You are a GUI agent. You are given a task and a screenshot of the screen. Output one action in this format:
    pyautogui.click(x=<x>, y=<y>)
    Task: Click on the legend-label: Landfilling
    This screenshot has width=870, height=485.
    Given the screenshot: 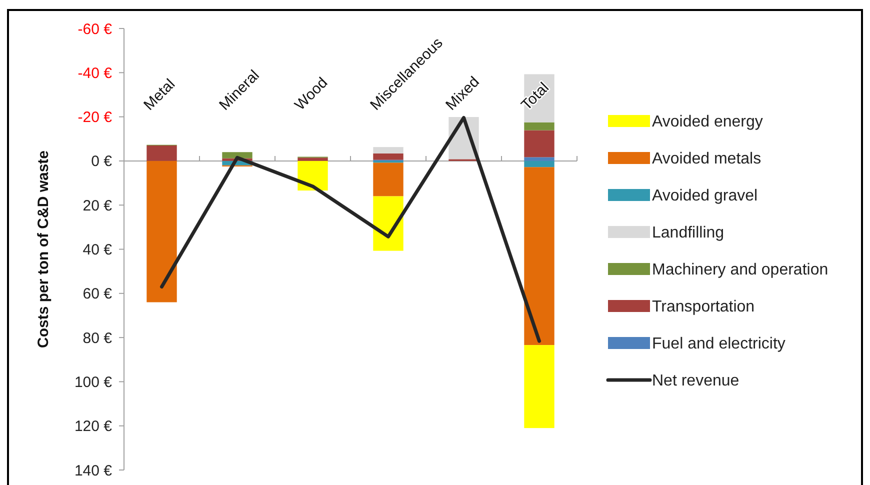 What is the action you would take?
    pyautogui.click(x=688, y=233)
    